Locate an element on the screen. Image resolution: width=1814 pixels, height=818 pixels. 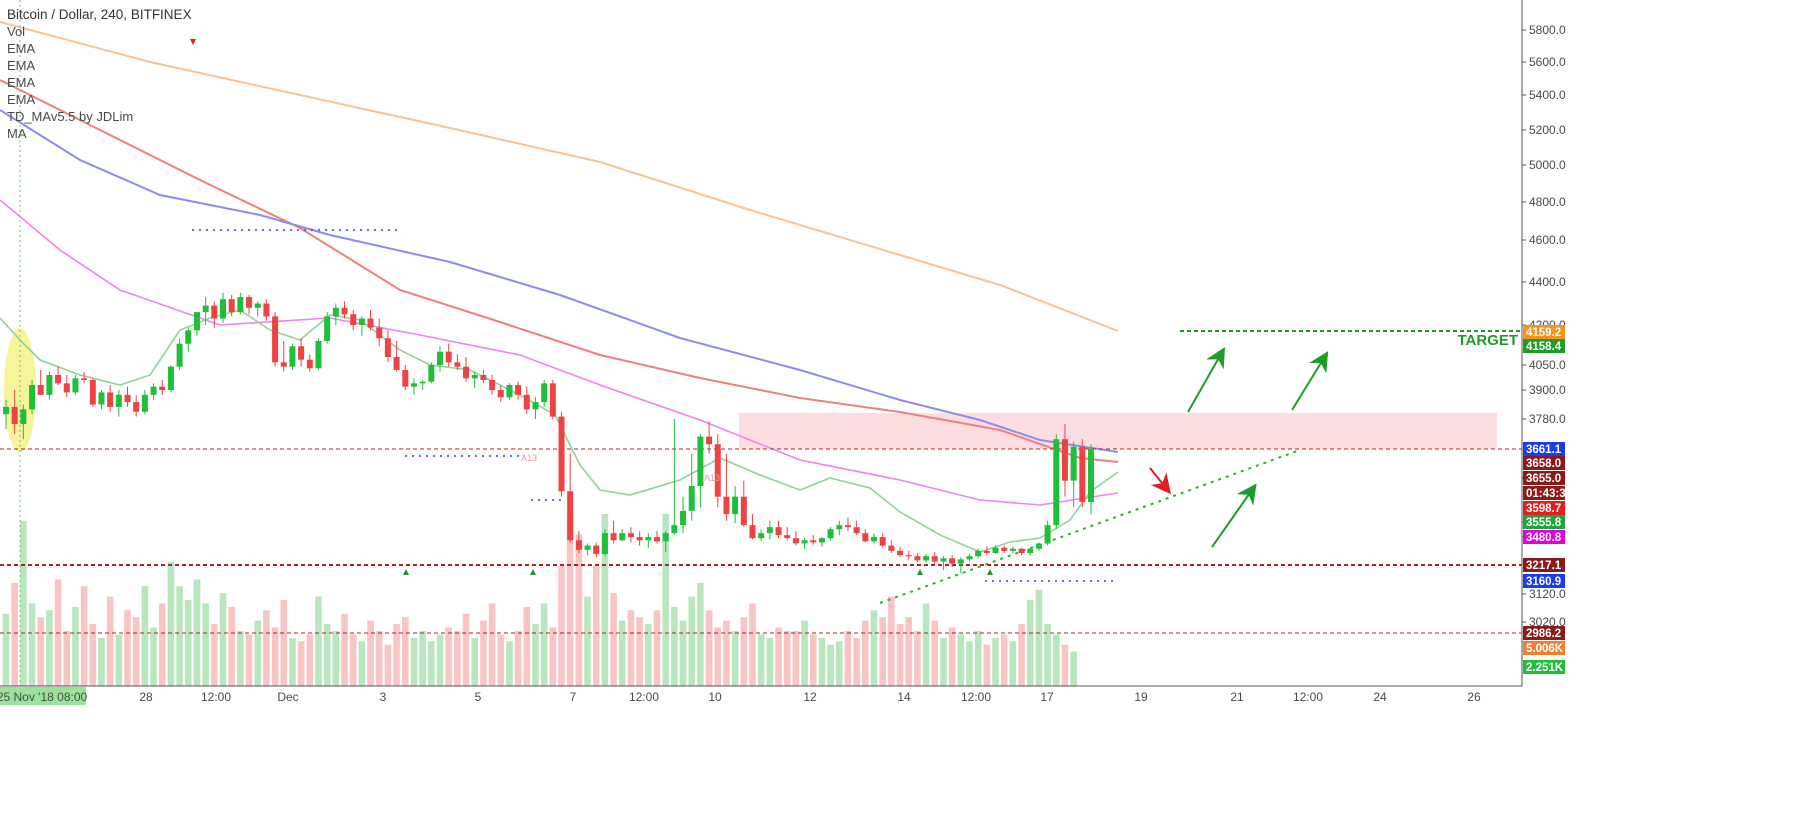
x-tick-label: 14 is located at coordinates (904, 697).